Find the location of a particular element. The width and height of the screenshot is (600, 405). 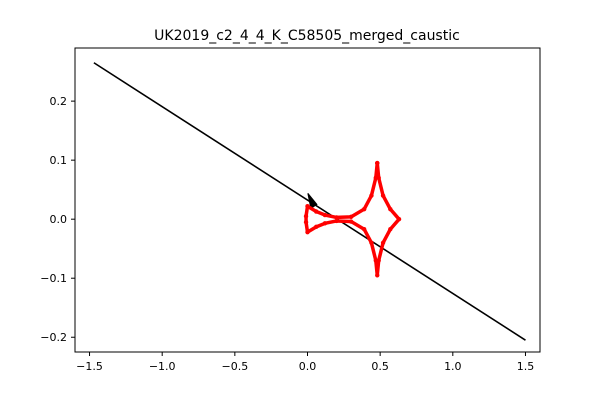

trajectory-arrow is located at coordinates (312, 201).